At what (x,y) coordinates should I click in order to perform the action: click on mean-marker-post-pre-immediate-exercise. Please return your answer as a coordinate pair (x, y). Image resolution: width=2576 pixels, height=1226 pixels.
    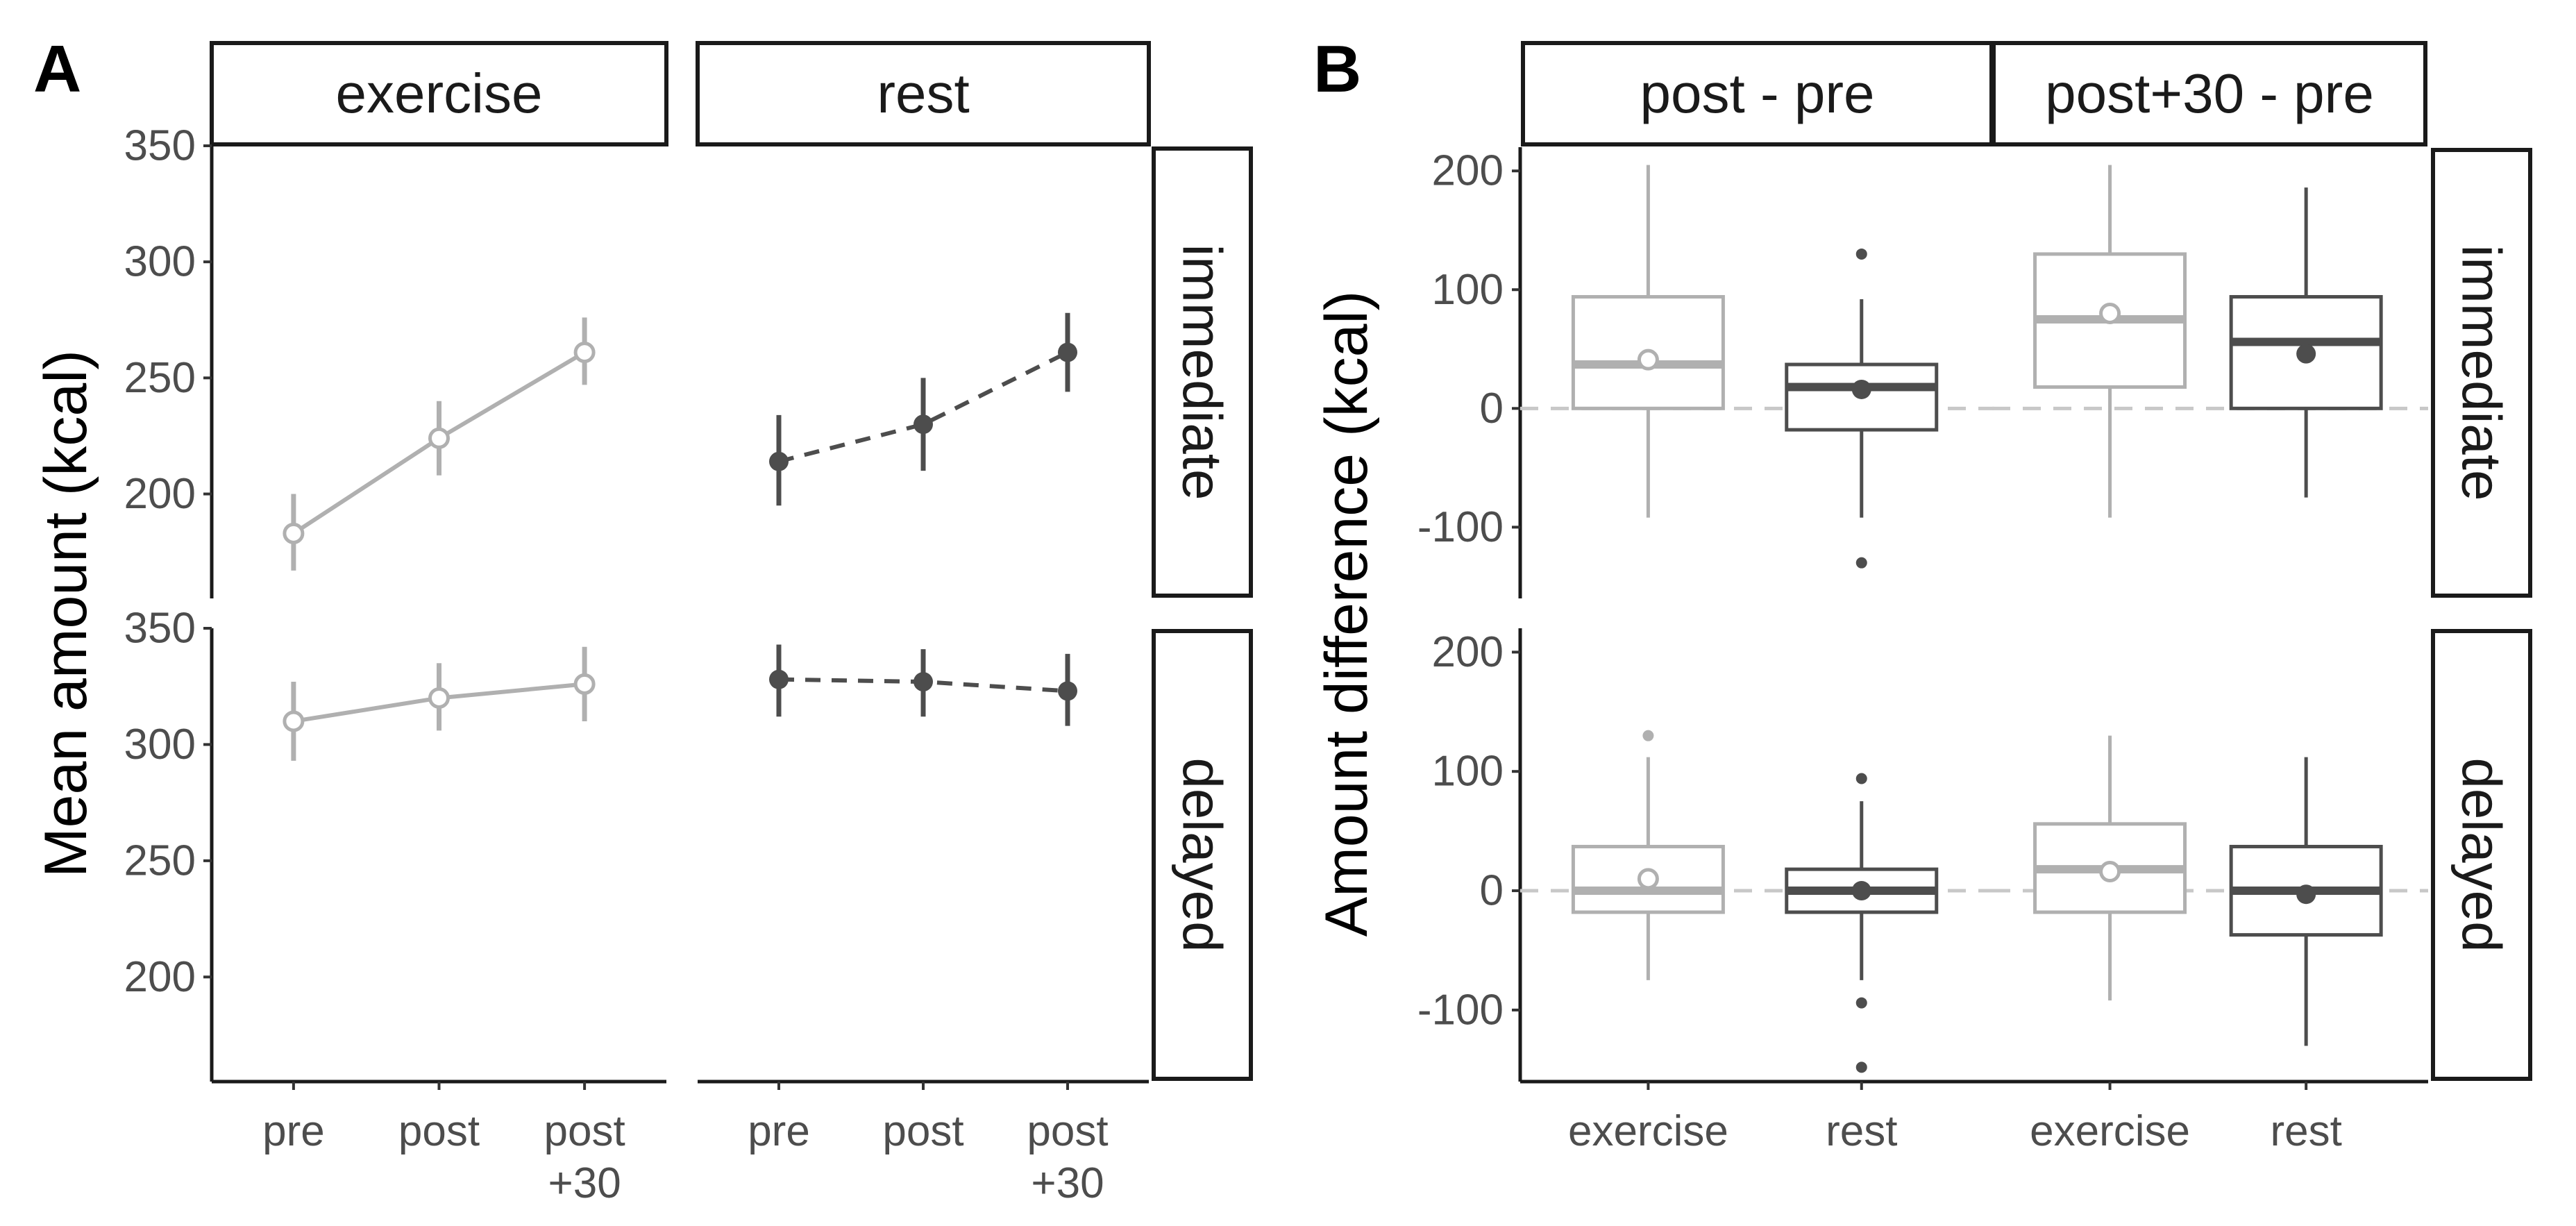
    Looking at the image, I should click on (1648, 360).